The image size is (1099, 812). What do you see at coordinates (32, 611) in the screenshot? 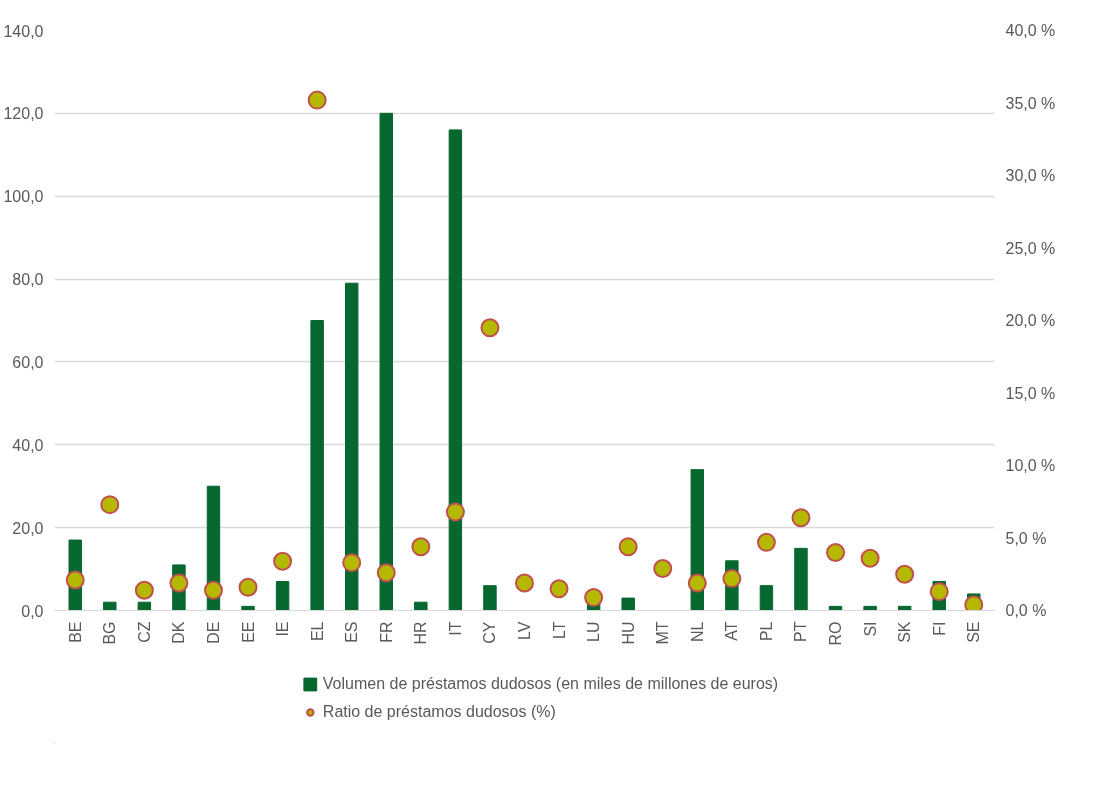
I see `y-tick-label: 0,0` at bounding box center [32, 611].